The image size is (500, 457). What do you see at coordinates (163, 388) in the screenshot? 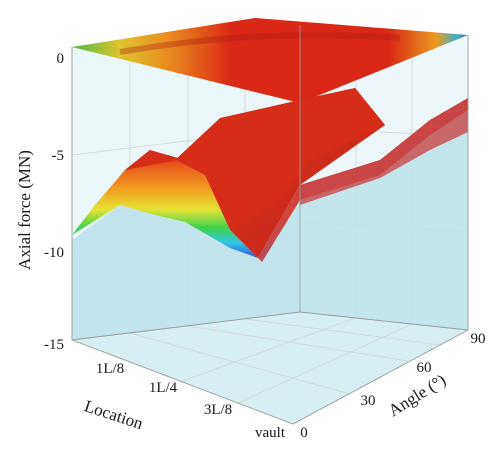
I see `x-tick-label: 1L/4` at bounding box center [163, 388].